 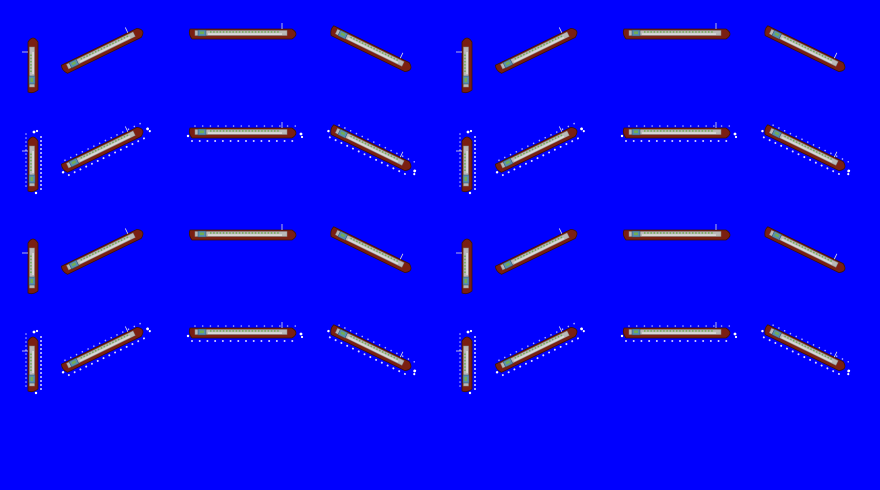 What do you see at coordinates (30, 266) in the screenshot?
I see `ship-sprite-tanker-a-north-calm` at bounding box center [30, 266].